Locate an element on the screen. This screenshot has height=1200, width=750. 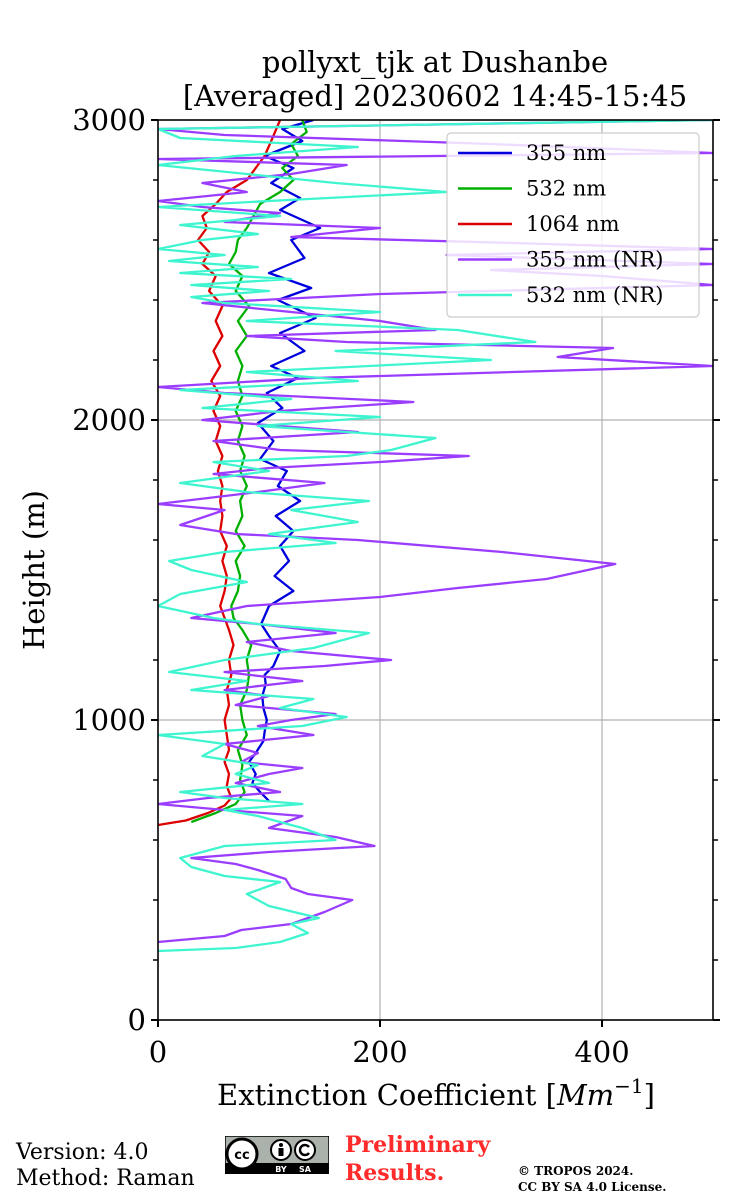
legend-label-2: 1064 nm is located at coordinates (573, 224).